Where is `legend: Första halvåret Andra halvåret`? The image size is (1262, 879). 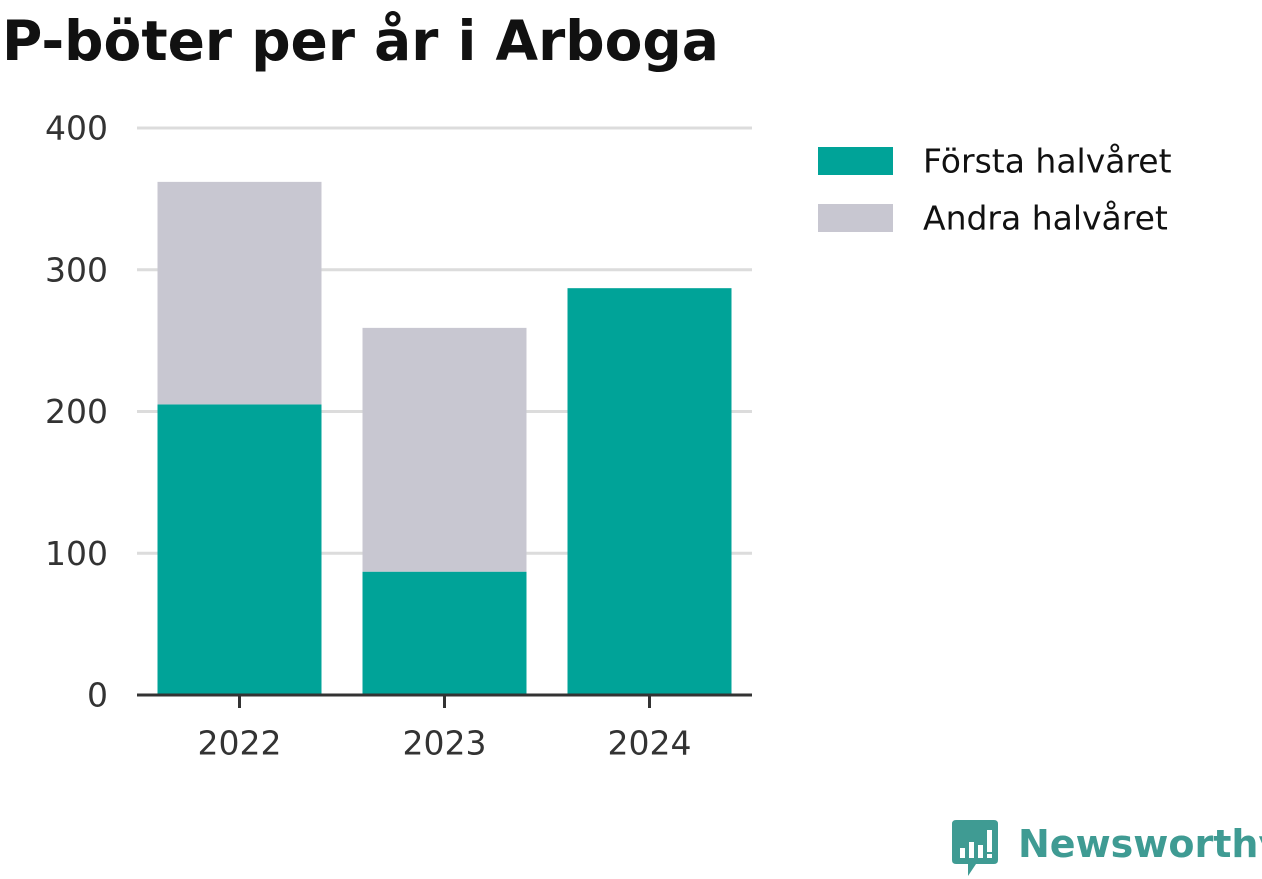 legend: Första halvåret Andra halvåret is located at coordinates (995, 190).